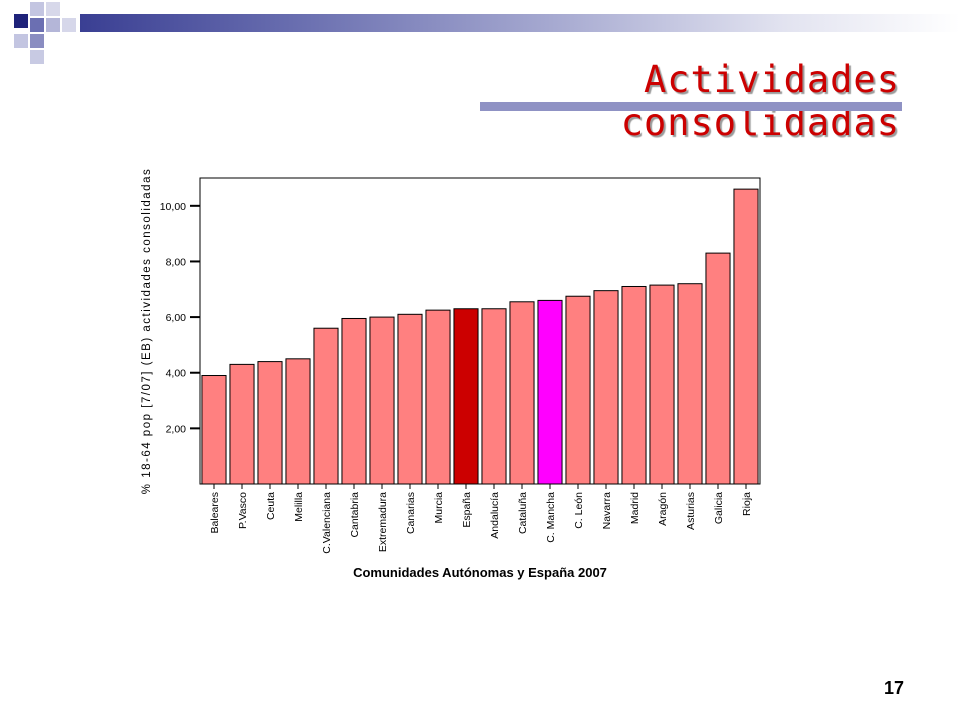 This screenshot has height=720, width=960. I want to click on bar-c-mancha, so click(550, 392).